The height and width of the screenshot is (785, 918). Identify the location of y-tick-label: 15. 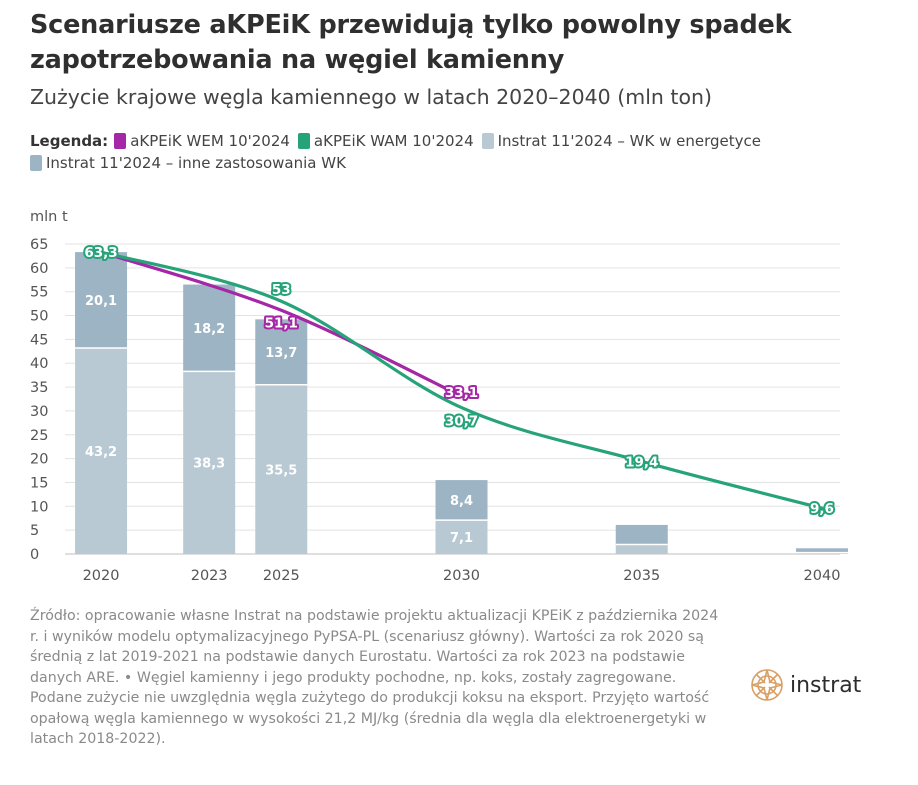
(39, 483).